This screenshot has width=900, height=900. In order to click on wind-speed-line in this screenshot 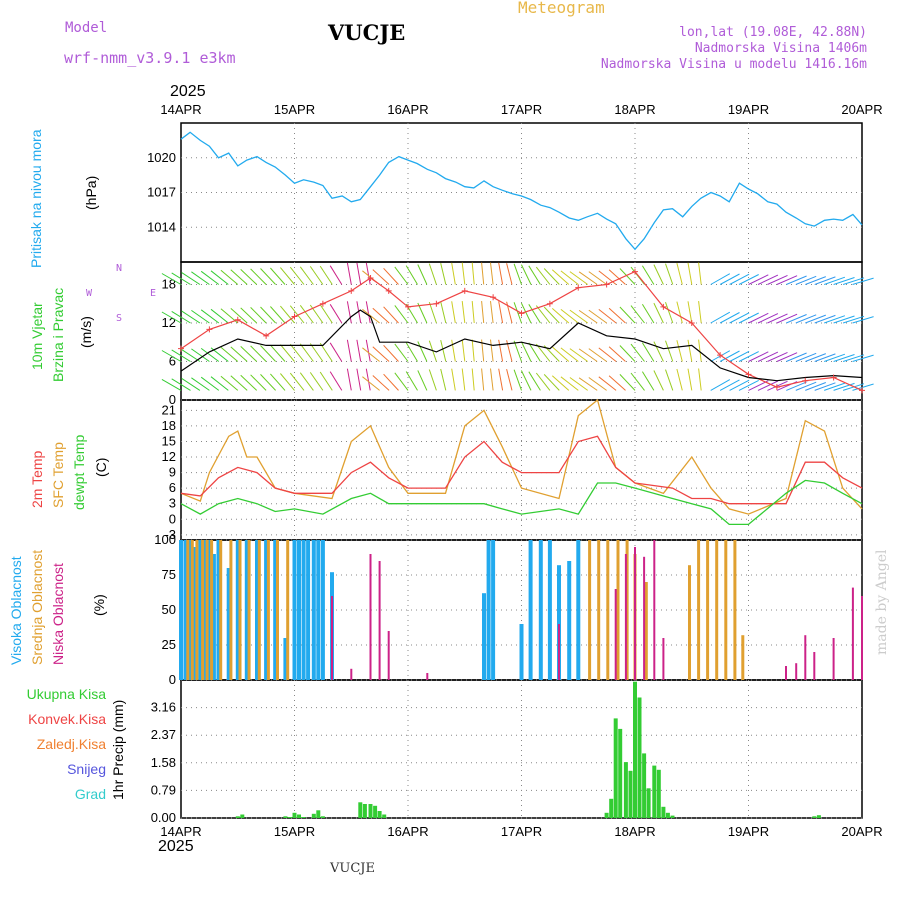, I will do `click(521, 345)`.